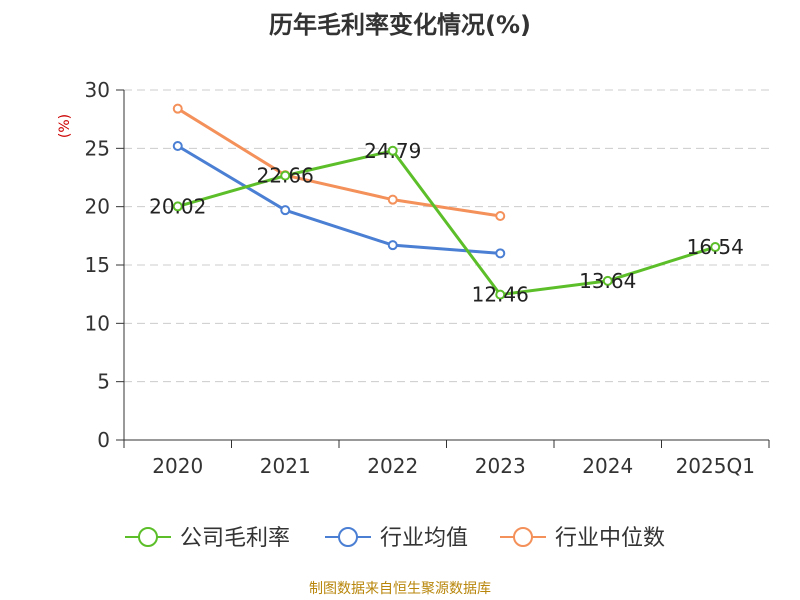 This screenshot has width=800, height=600. I want to click on y-tick-label: 25, so click(97, 148).